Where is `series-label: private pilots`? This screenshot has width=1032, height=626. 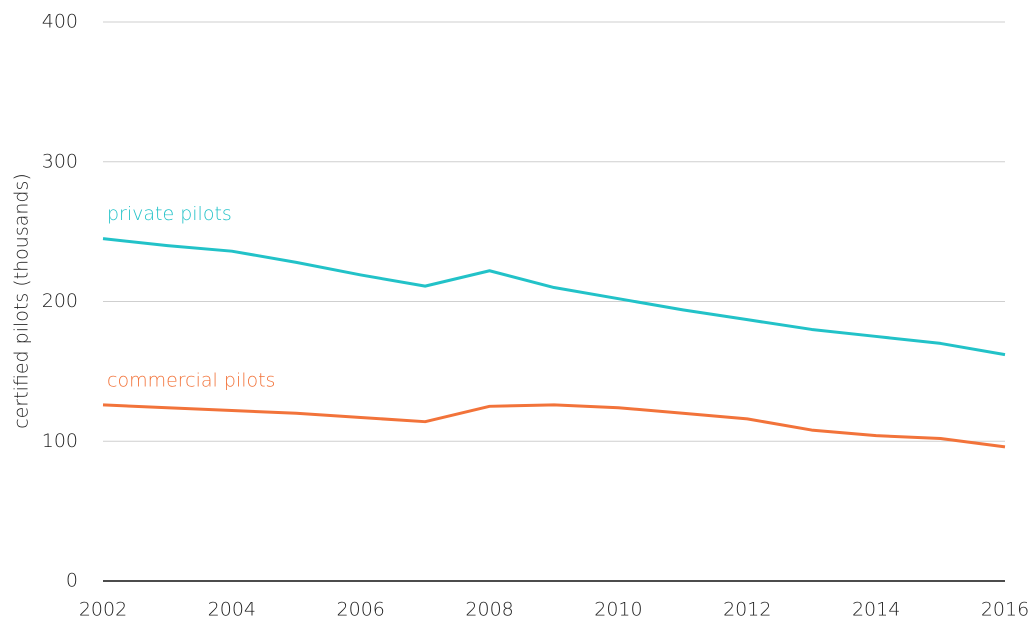
series-label: private pilots is located at coordinates (169, 214).